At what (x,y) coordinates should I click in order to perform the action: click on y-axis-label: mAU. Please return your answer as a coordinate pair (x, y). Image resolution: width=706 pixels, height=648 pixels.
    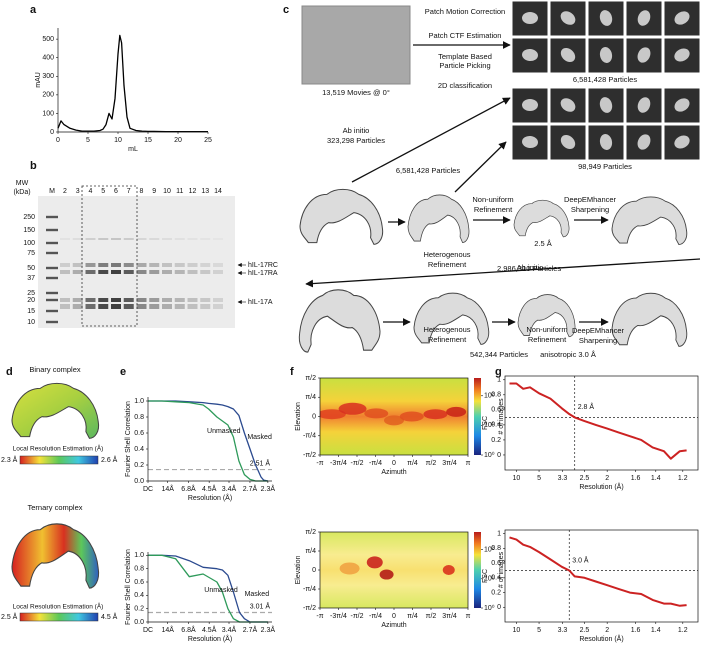
    Looking at the image, I should click on (38, 80).